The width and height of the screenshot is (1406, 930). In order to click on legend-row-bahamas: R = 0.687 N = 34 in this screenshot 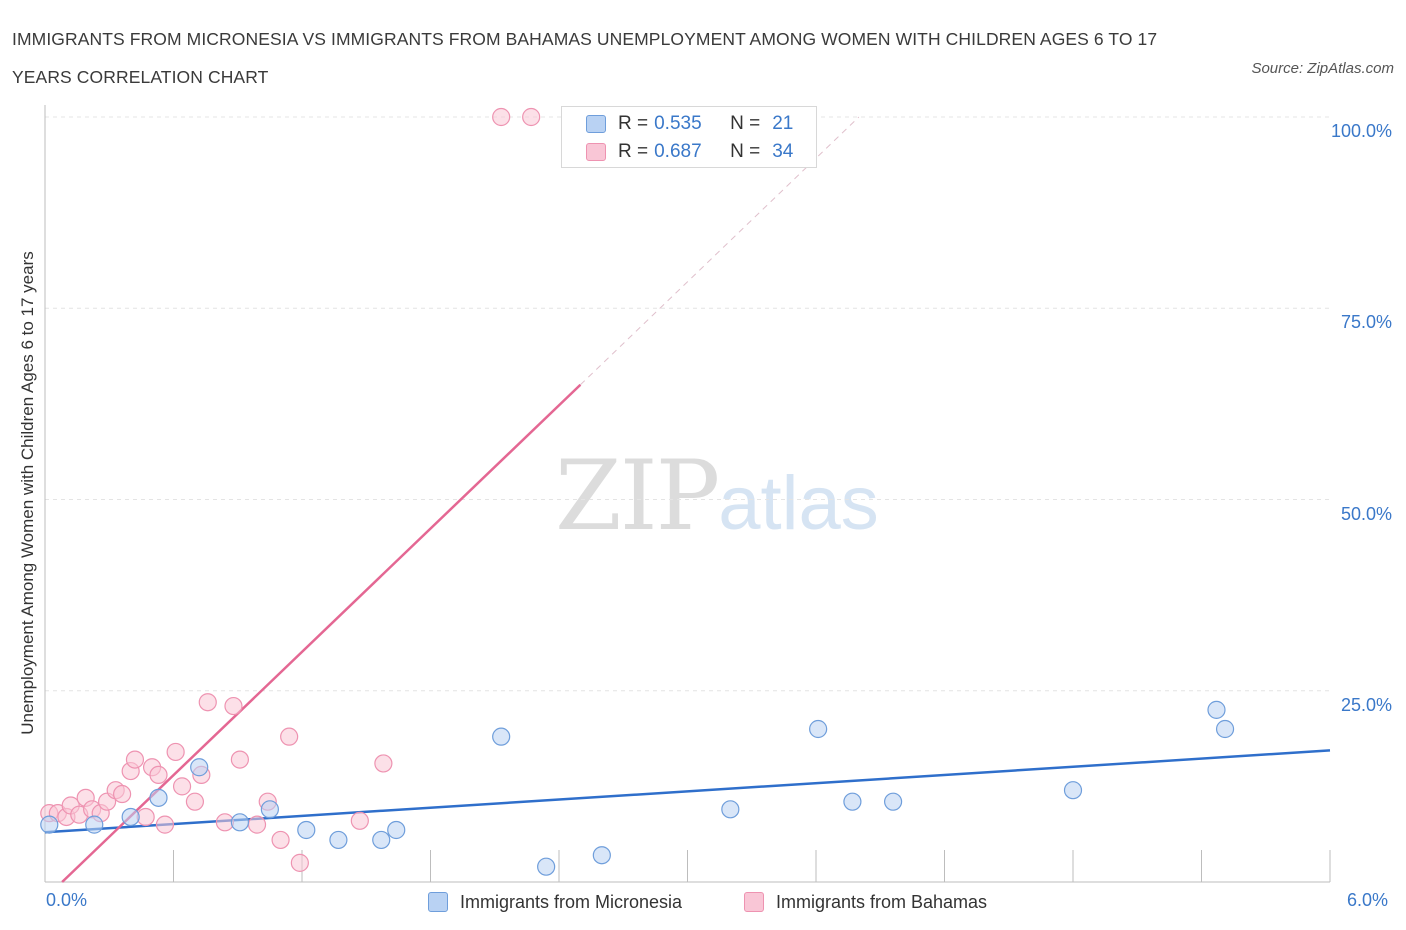, I will do `click(689, 152)`.